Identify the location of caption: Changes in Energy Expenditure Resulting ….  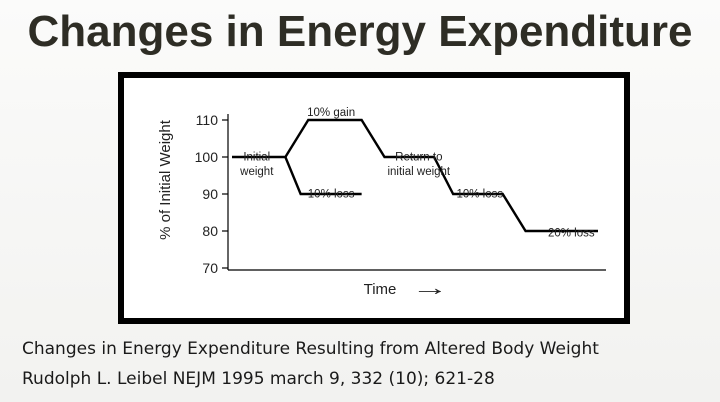
(367, 364).